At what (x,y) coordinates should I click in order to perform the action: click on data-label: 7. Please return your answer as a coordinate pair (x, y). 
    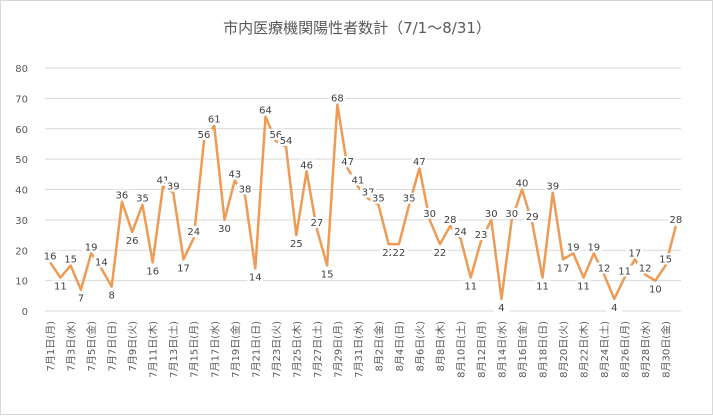
    Looking at the image, I should click on (81, 299).